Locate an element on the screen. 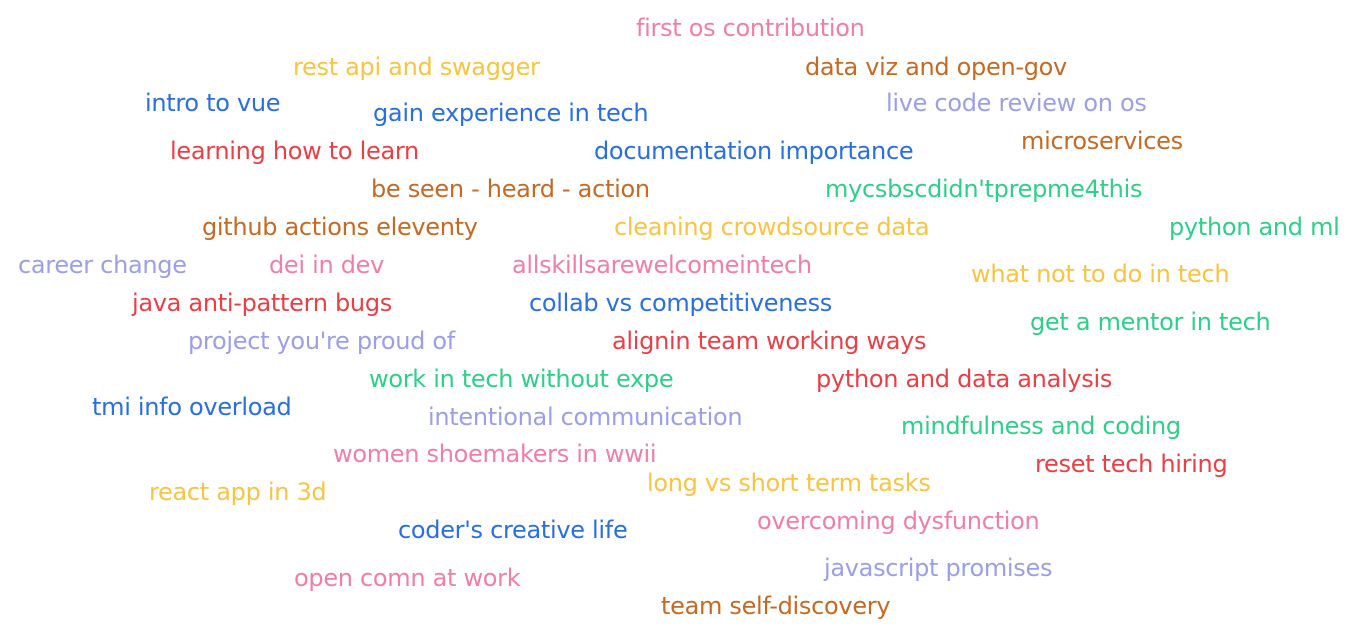 The height and width of the screenshot is (640, 1365). word-dei-in-dev: dei in dev is located at coordinates (327, 265).